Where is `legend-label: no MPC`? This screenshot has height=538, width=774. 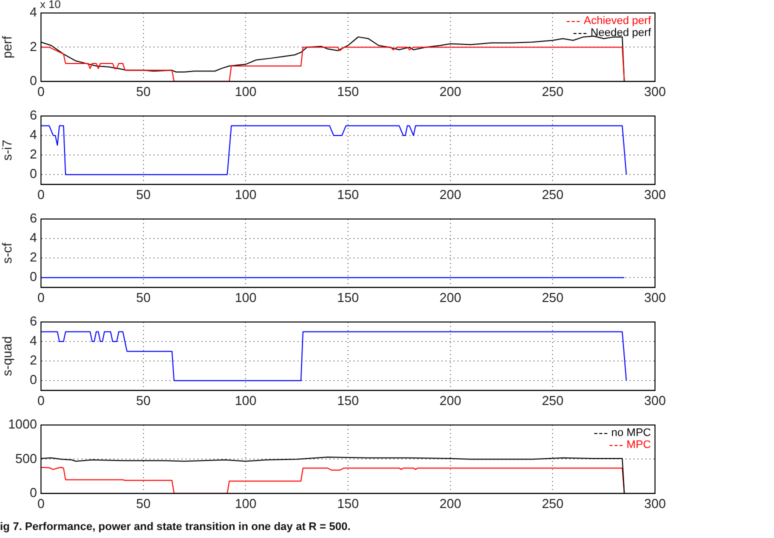
legend-label: no MPC is located at coordinates (631, 433).